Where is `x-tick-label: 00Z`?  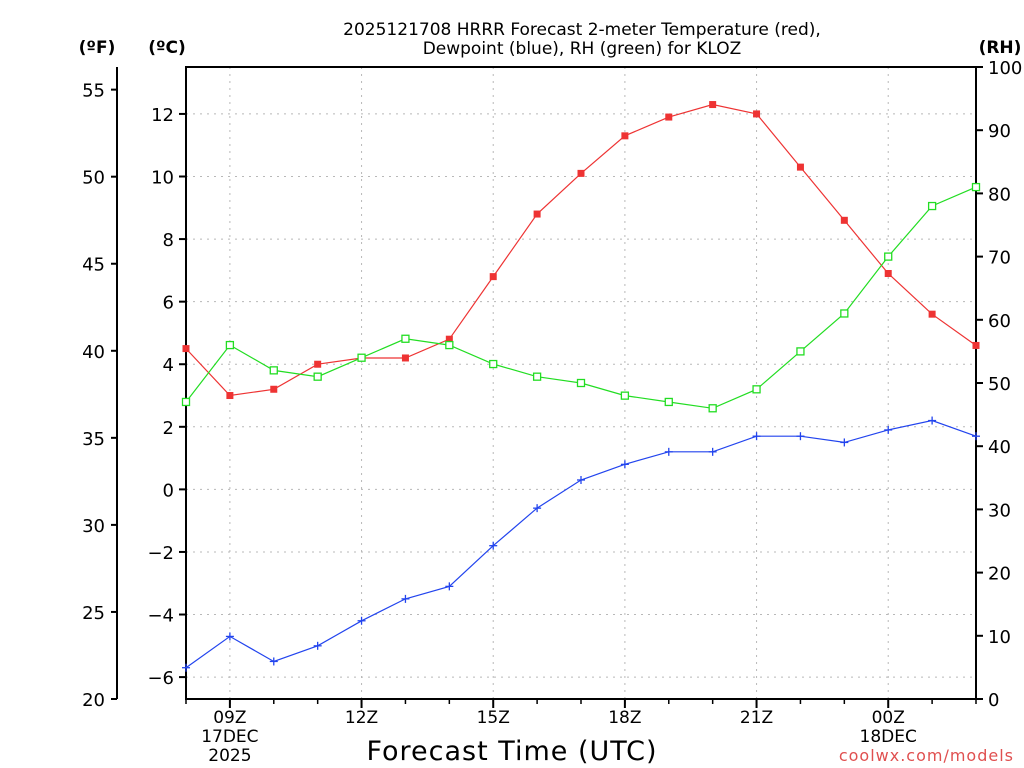 x-tick-label: 00Z is located at coordinates (888, 718).